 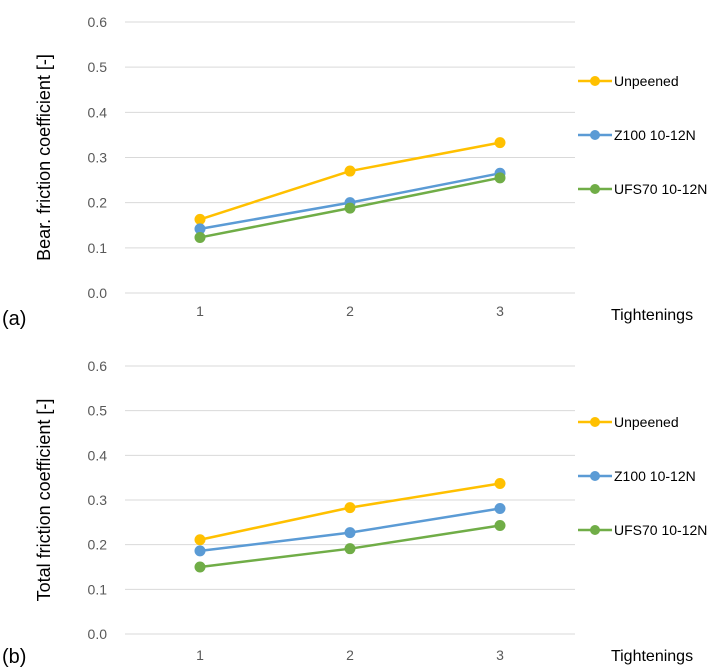 I want to click on y-axis-label: Bear. friction coefficient [-], so click(x=44, y=157).